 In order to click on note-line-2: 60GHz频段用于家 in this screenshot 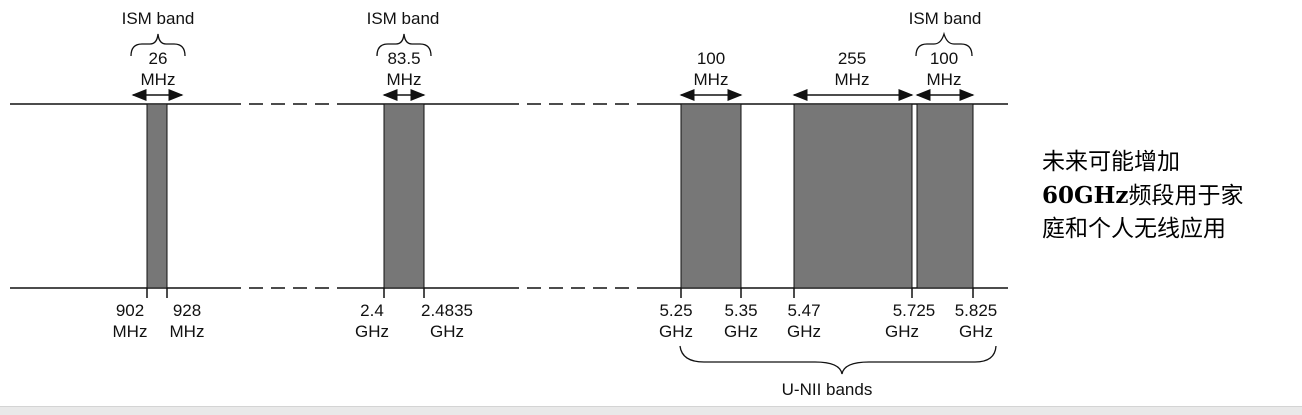, I will do `click(1167, 196)`.